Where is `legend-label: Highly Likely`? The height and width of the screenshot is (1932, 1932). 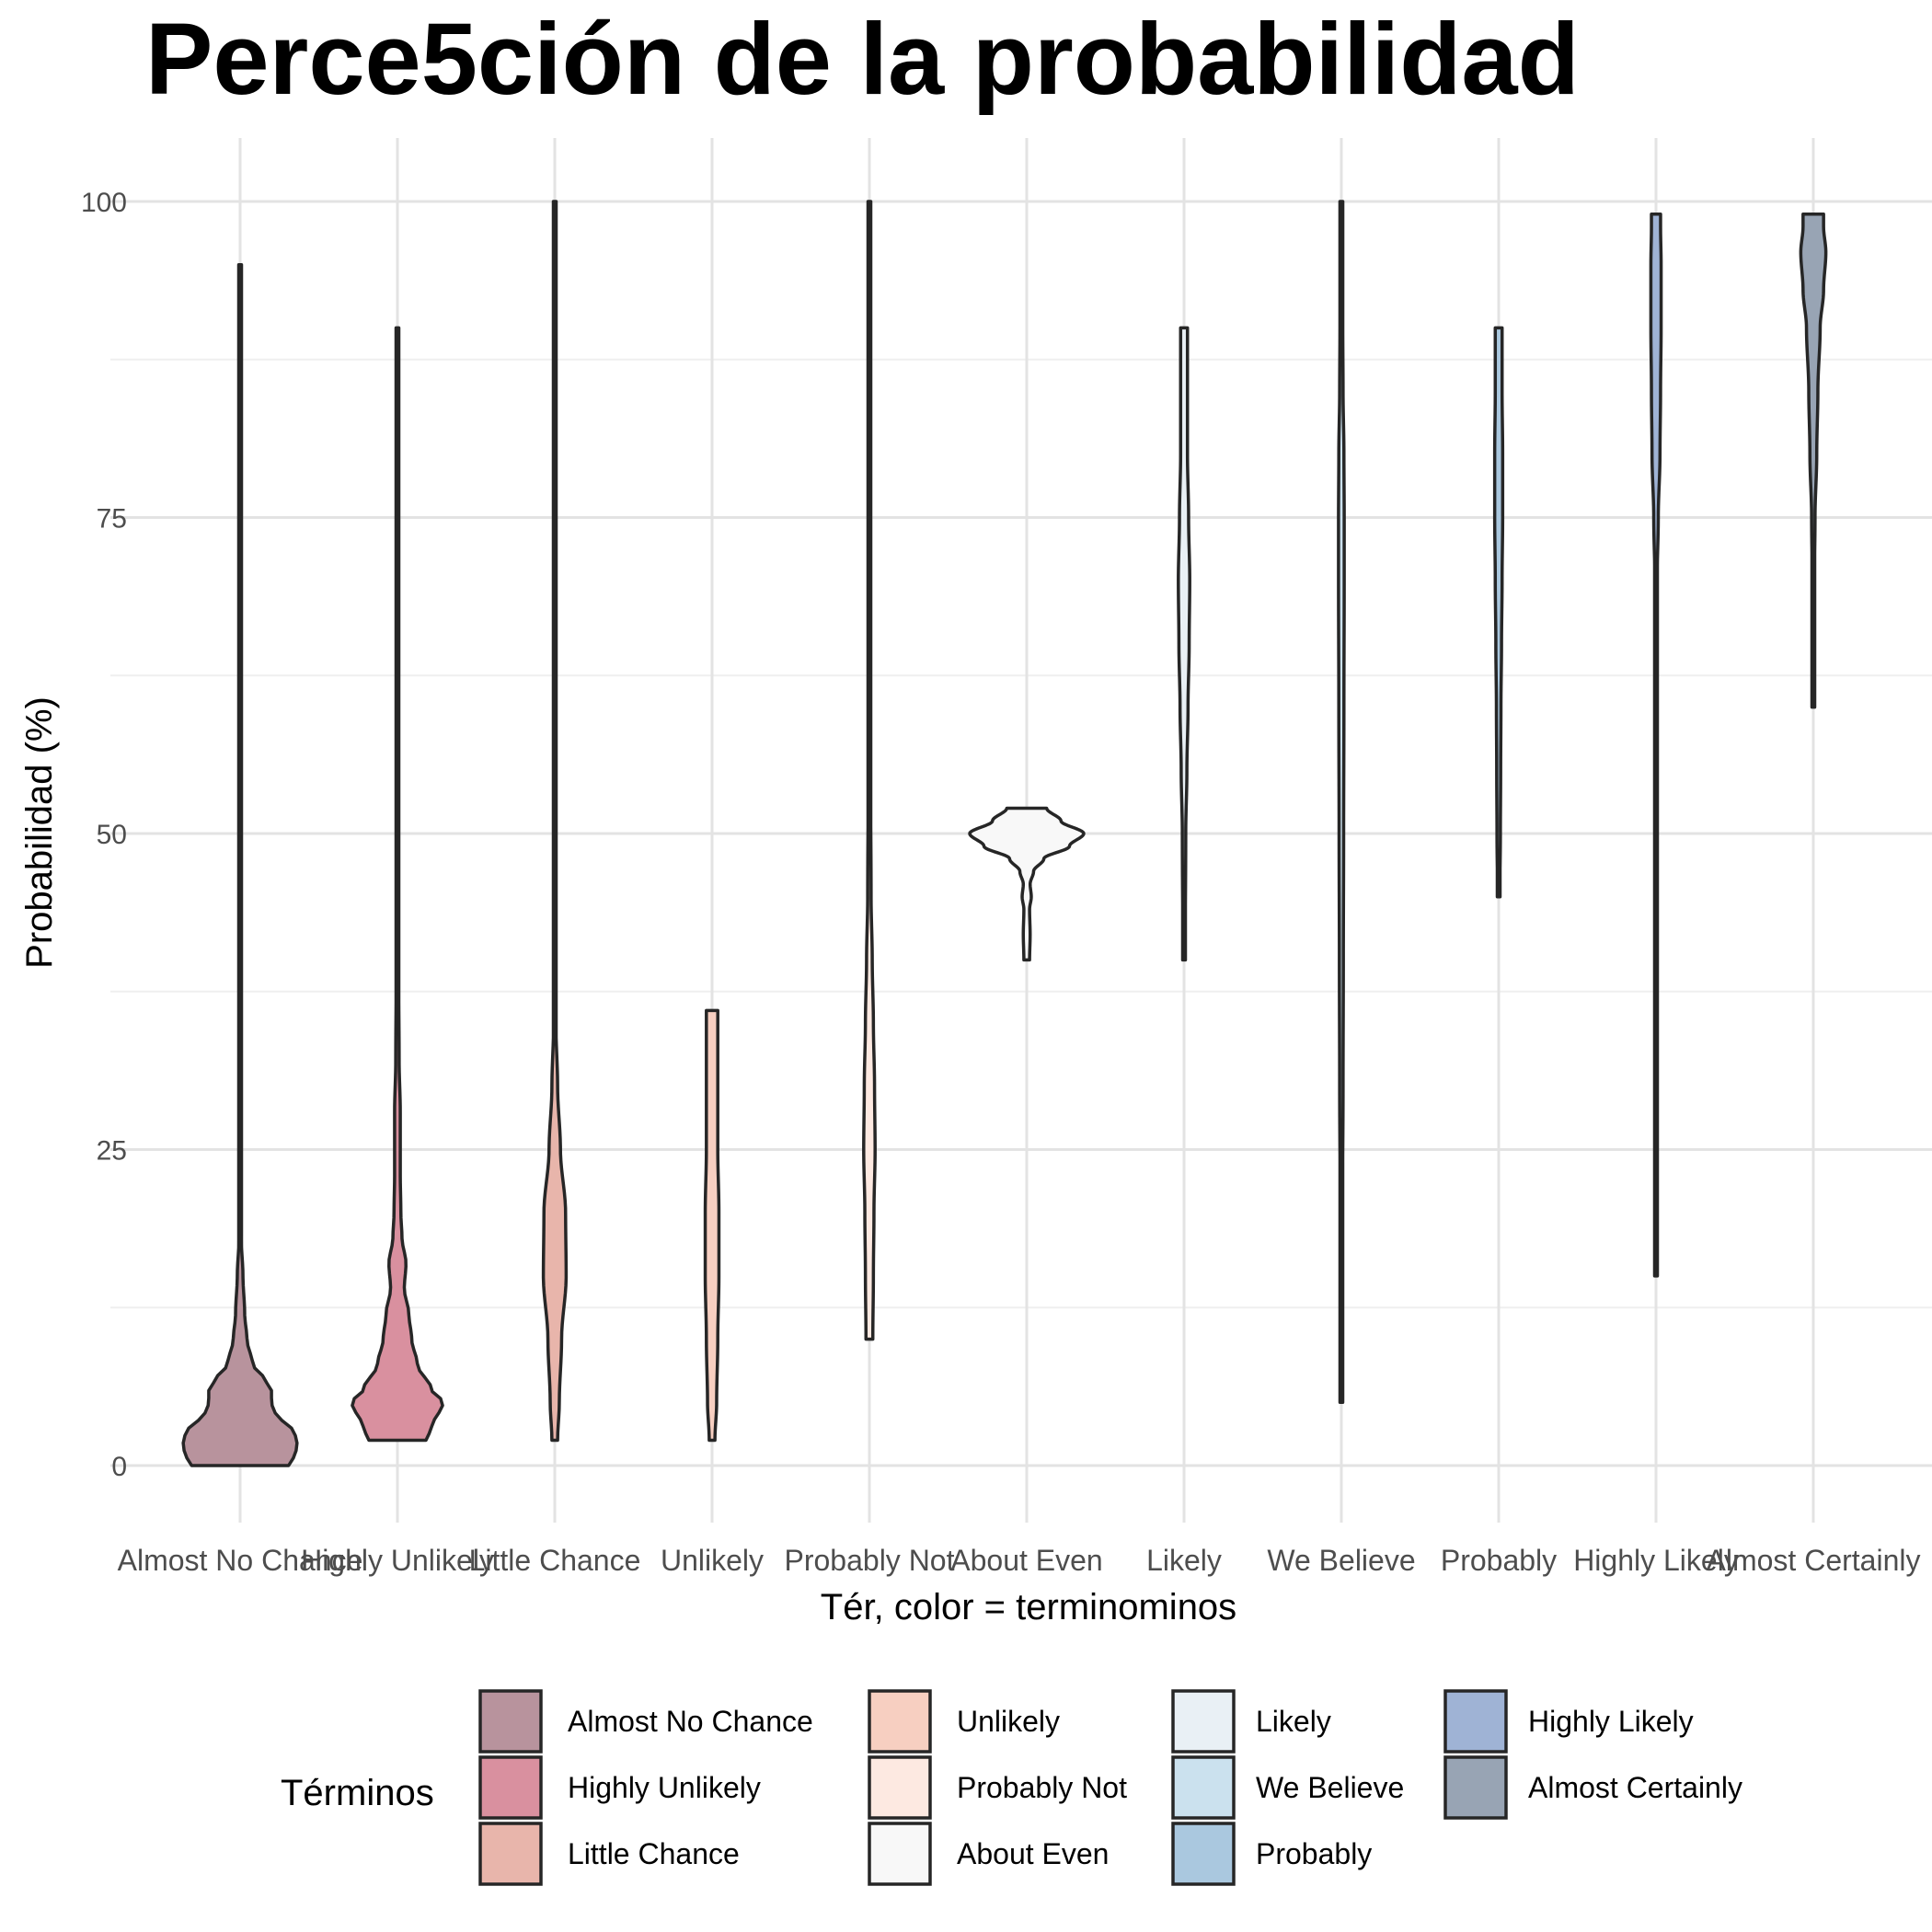 legend-label: Highly Likely is located at coordinates (1611, 1721).